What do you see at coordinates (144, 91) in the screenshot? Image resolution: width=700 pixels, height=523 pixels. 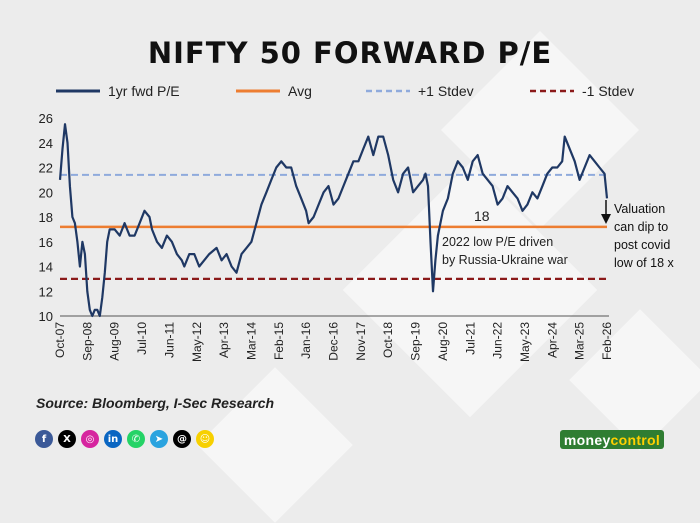 I see `legend-label: 1yr fwd P/E` at bounding box center [144, 91].